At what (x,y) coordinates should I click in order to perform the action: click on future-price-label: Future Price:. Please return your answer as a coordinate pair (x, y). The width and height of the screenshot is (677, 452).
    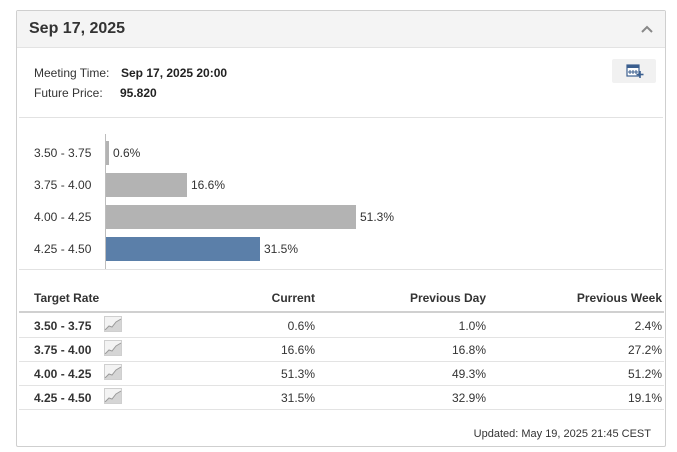
    Looking at the image, I should click on (68, 93).